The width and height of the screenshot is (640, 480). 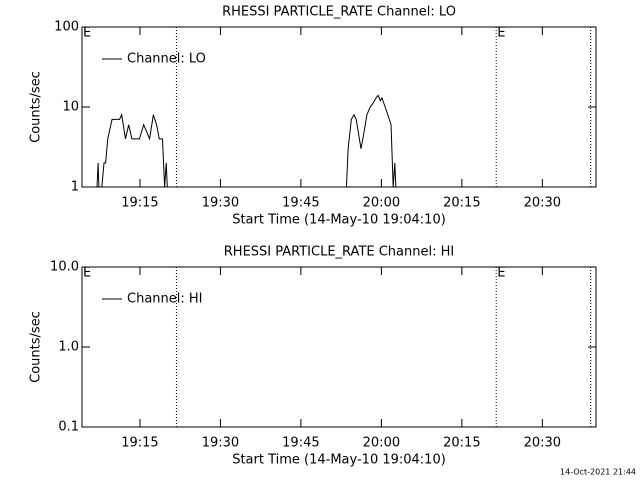 I want to click on y-tick-label: 10.0, so click(x=64, y=267).